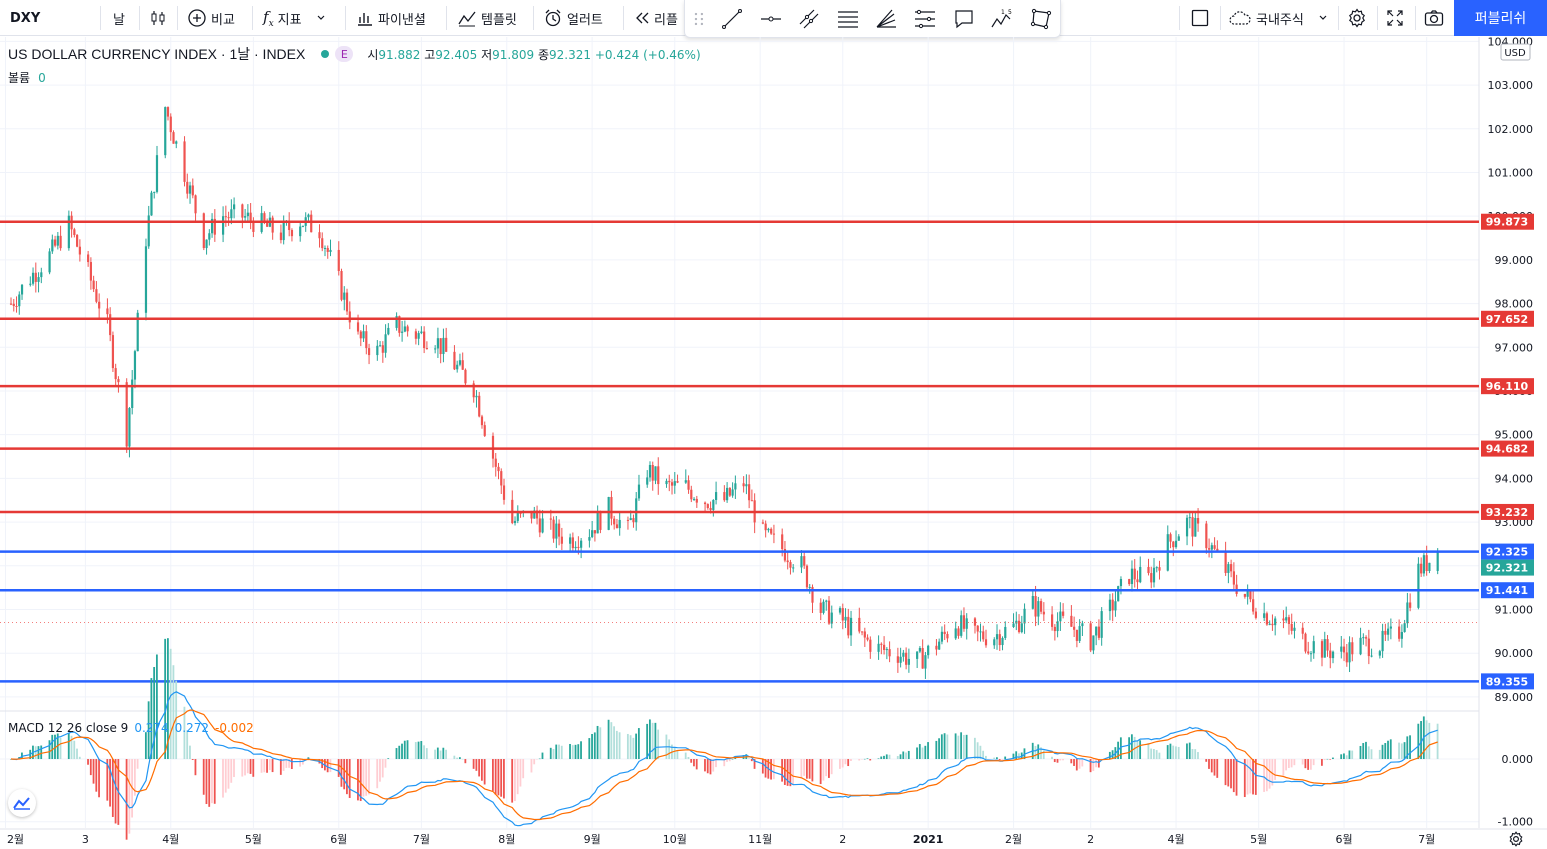 Image resolution: width=1547 pixels, height=849 pixels. I want to click on publish-button: 퍼블리쉬, so click(1500, 18).